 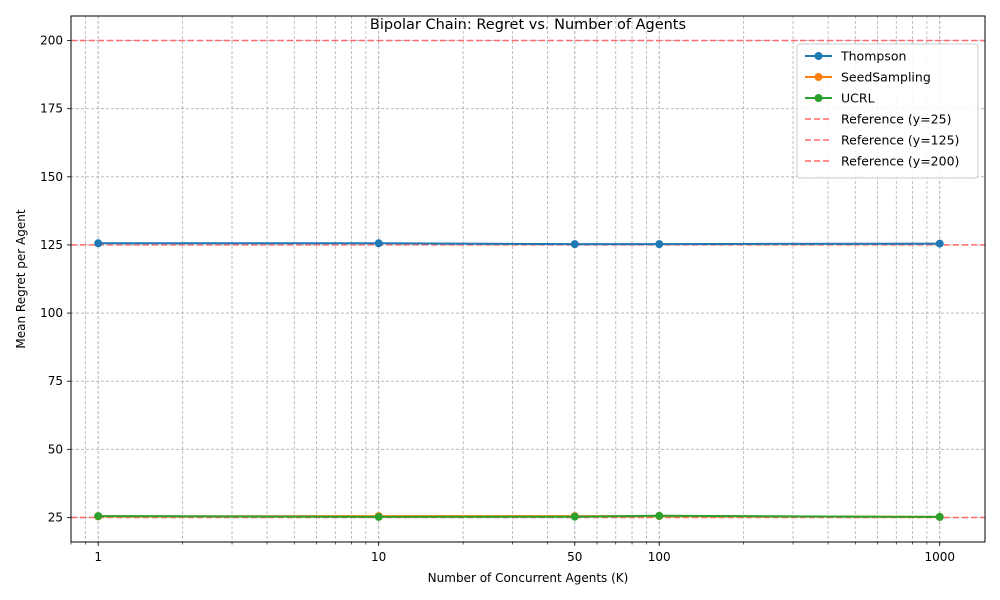 I want to click on x-tick-label: 1000, so click(x=939, y=557).